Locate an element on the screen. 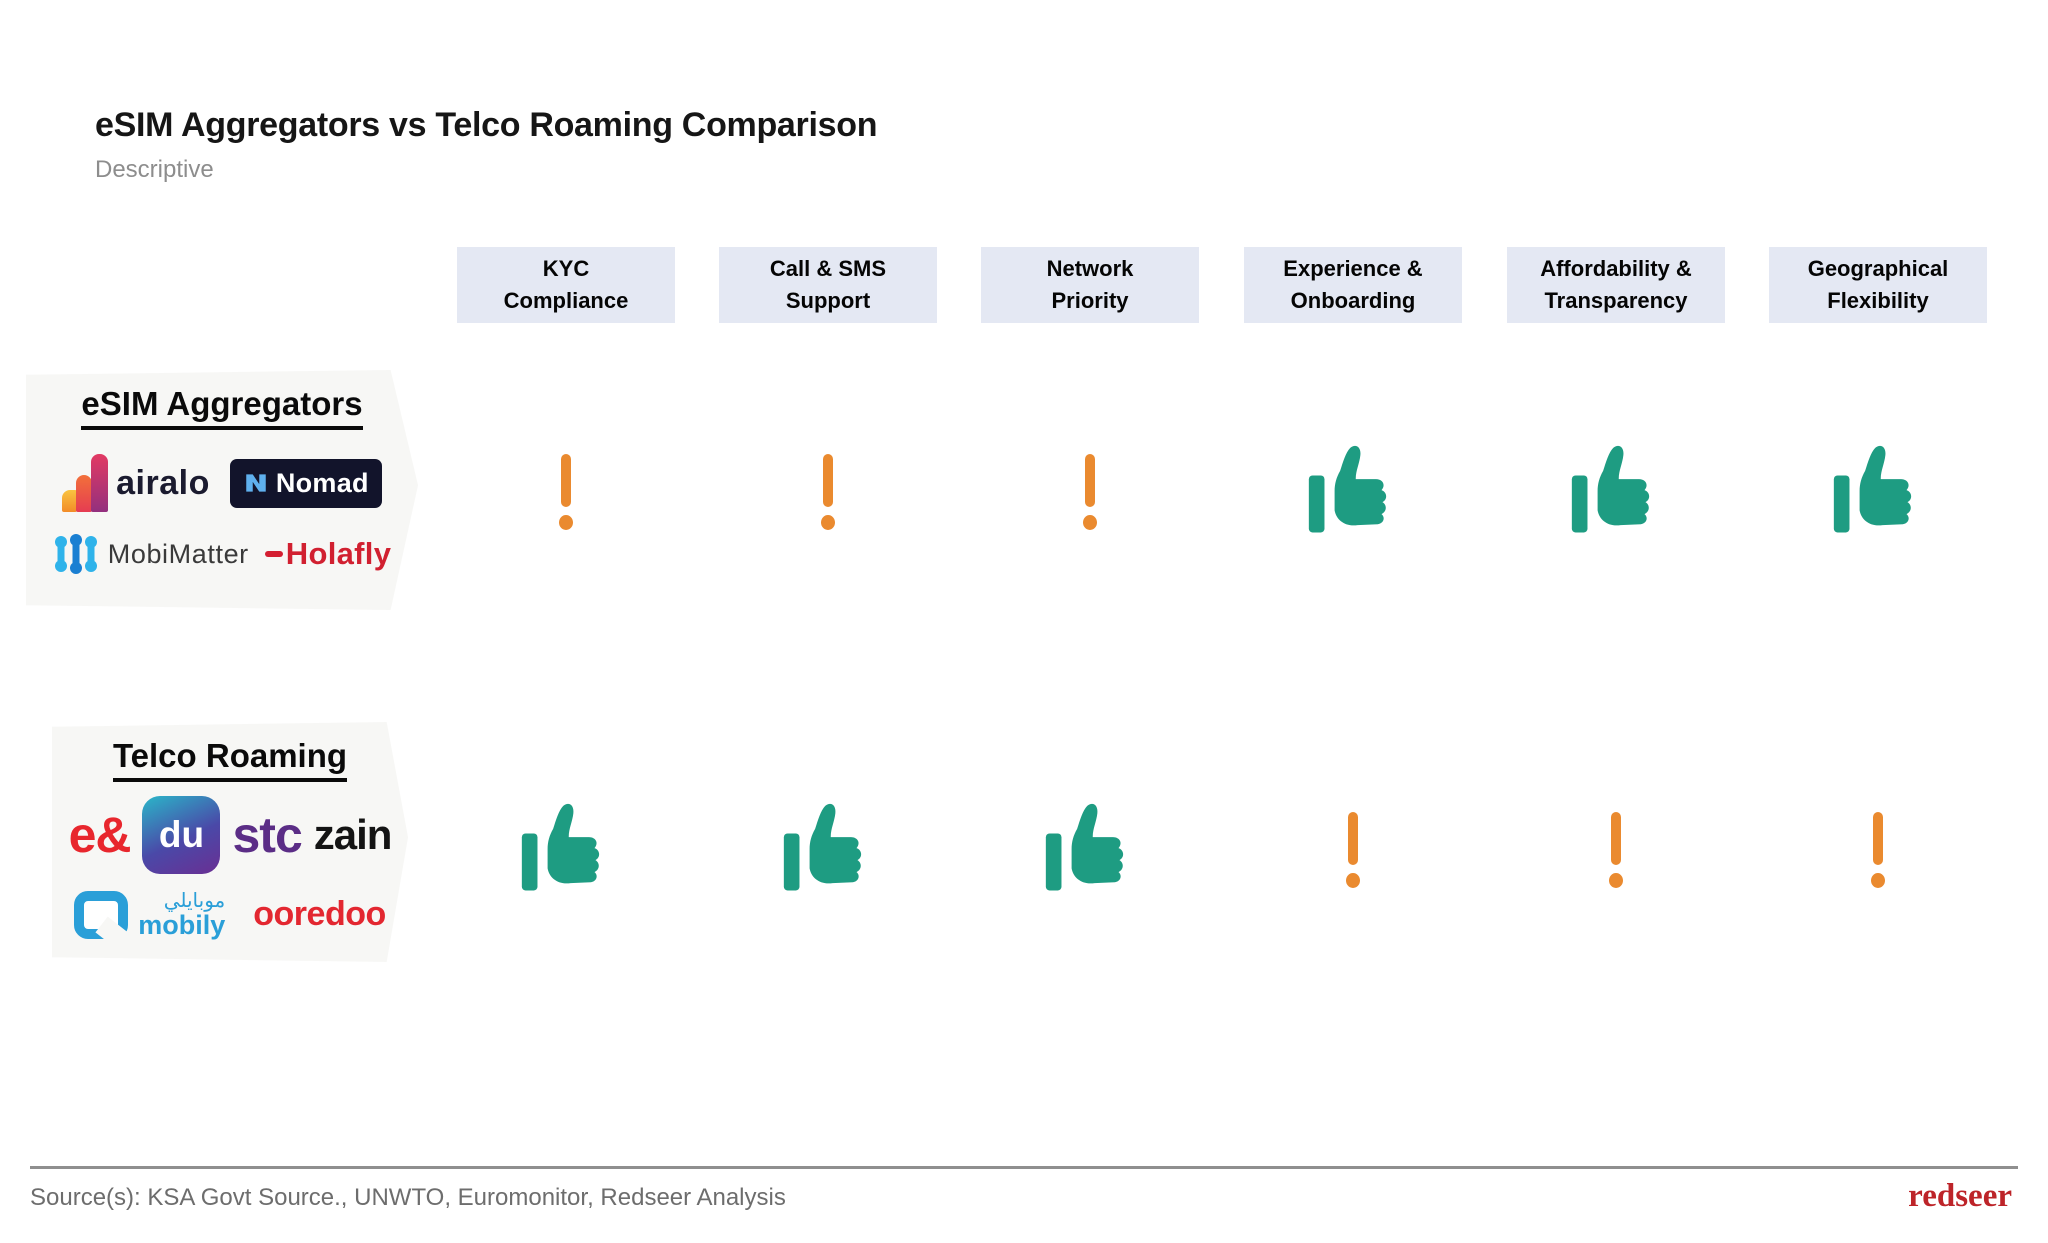  ooredoo-logo: ooredoo is located at coordinates (319, 914).